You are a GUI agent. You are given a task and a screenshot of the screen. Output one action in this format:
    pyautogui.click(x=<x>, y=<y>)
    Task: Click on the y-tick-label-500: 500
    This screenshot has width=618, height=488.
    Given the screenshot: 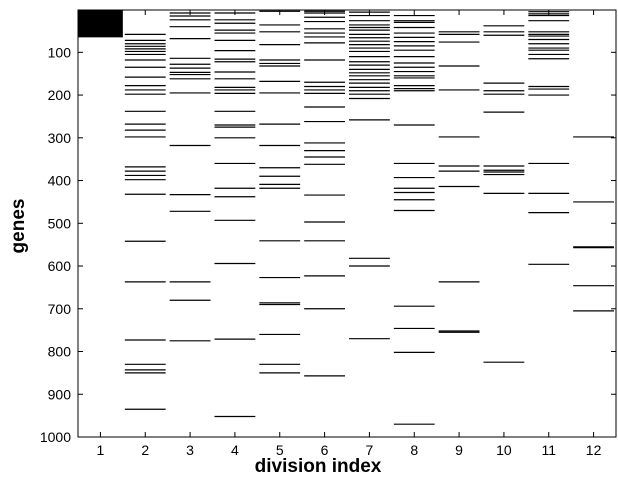 What is the action you would take?
    pyautogui.click(x=60, y=223)
    